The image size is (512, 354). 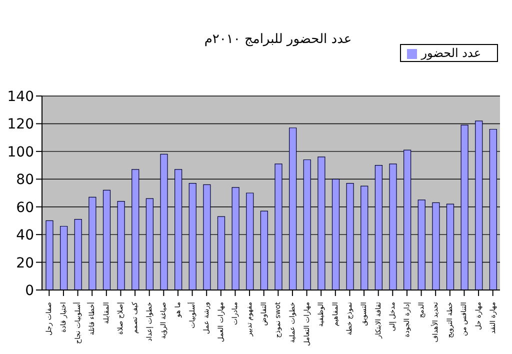 I want to click on y-tick-label: 60, so click(x=25, y=208).